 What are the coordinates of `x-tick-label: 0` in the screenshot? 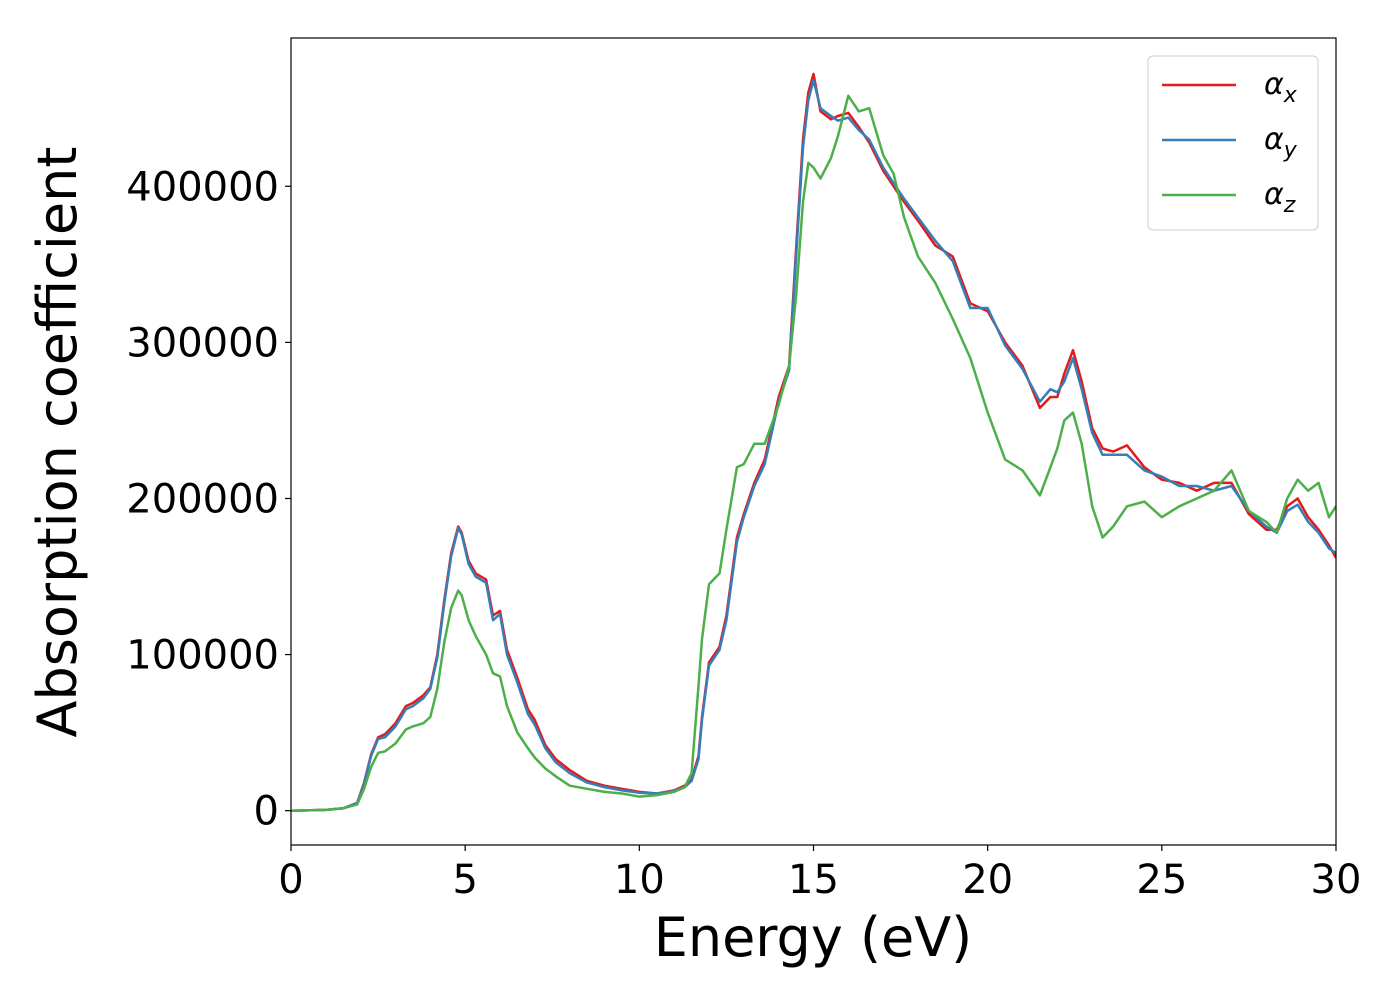 It's located at (290, 880).